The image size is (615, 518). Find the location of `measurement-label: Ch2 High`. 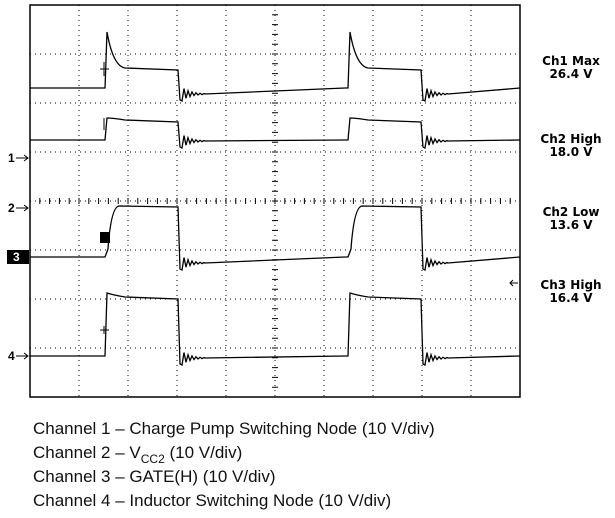

measurement-label: Ch2 High is located at coordinates (570, 139).